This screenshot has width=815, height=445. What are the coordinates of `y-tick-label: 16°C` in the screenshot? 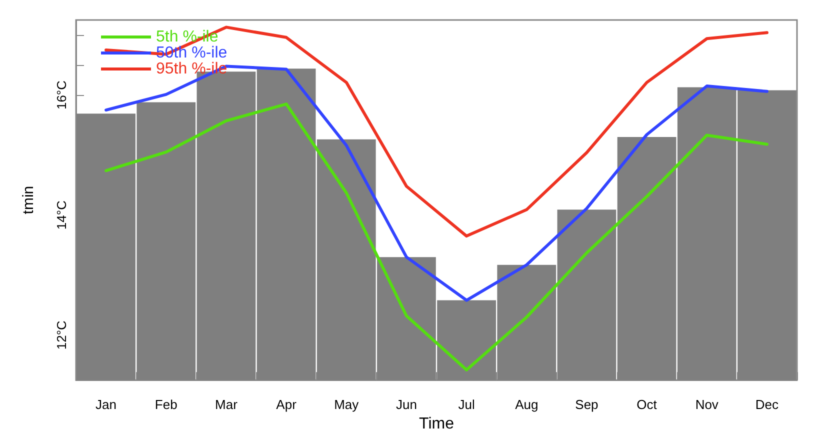 It's located at (61, 95).